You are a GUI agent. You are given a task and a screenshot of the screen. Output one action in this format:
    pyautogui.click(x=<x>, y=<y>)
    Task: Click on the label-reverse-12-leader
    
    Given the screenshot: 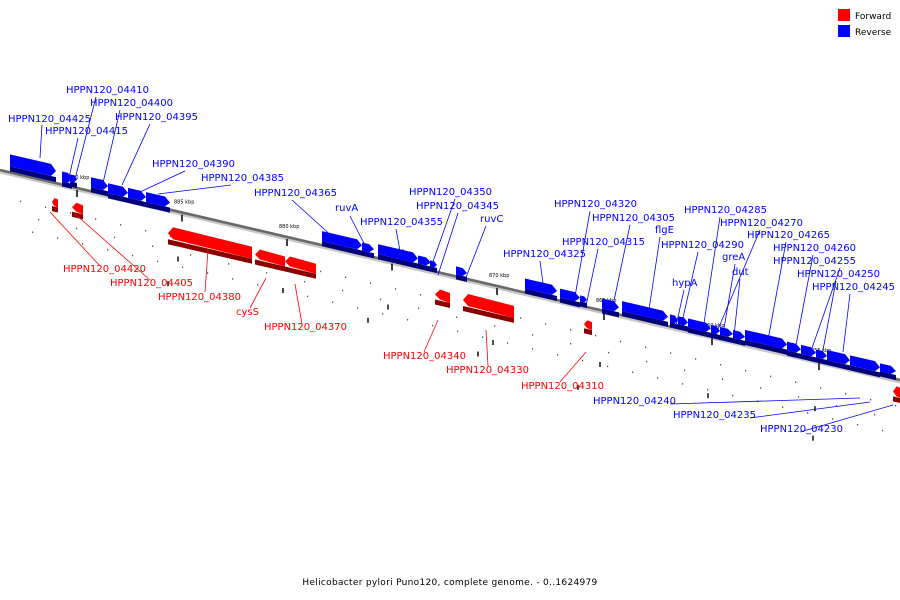 What is the action you would take?
    pyautogui.click(x=475, y=253)
    